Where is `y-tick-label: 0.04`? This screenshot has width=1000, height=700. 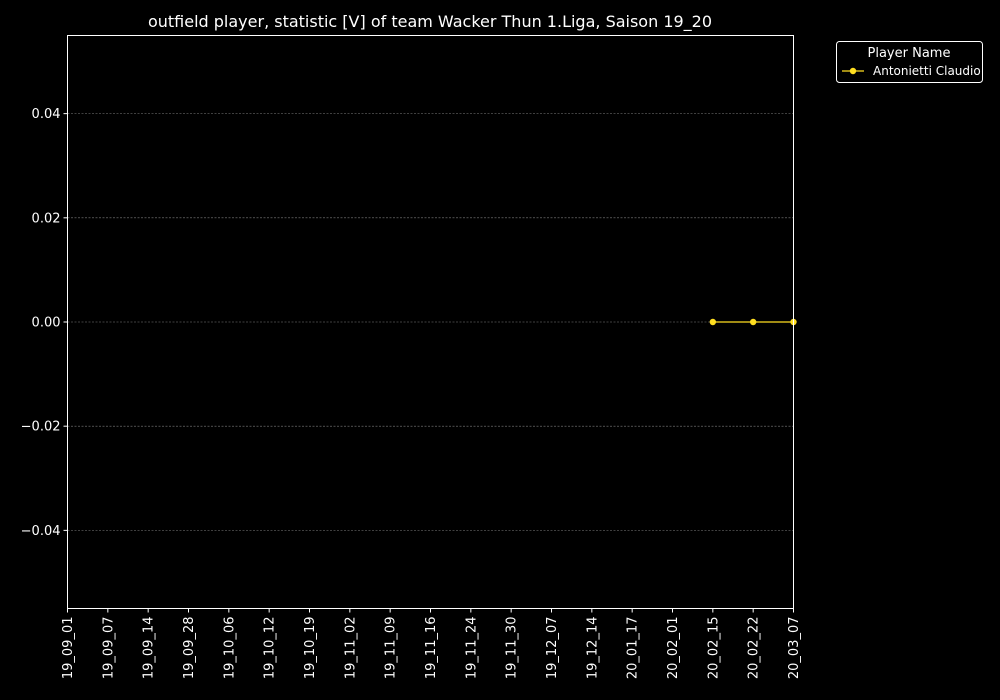
y-tick-label: 0.04 is located at coordinates (46, 114).